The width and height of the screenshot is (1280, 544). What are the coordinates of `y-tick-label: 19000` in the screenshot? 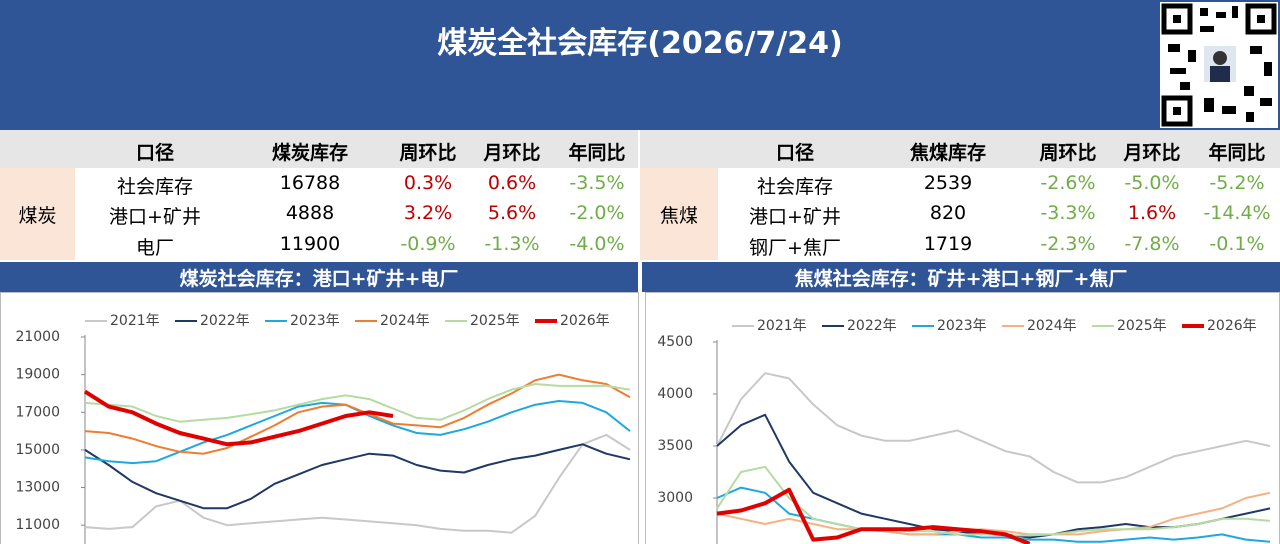 It's located at (37, 375).